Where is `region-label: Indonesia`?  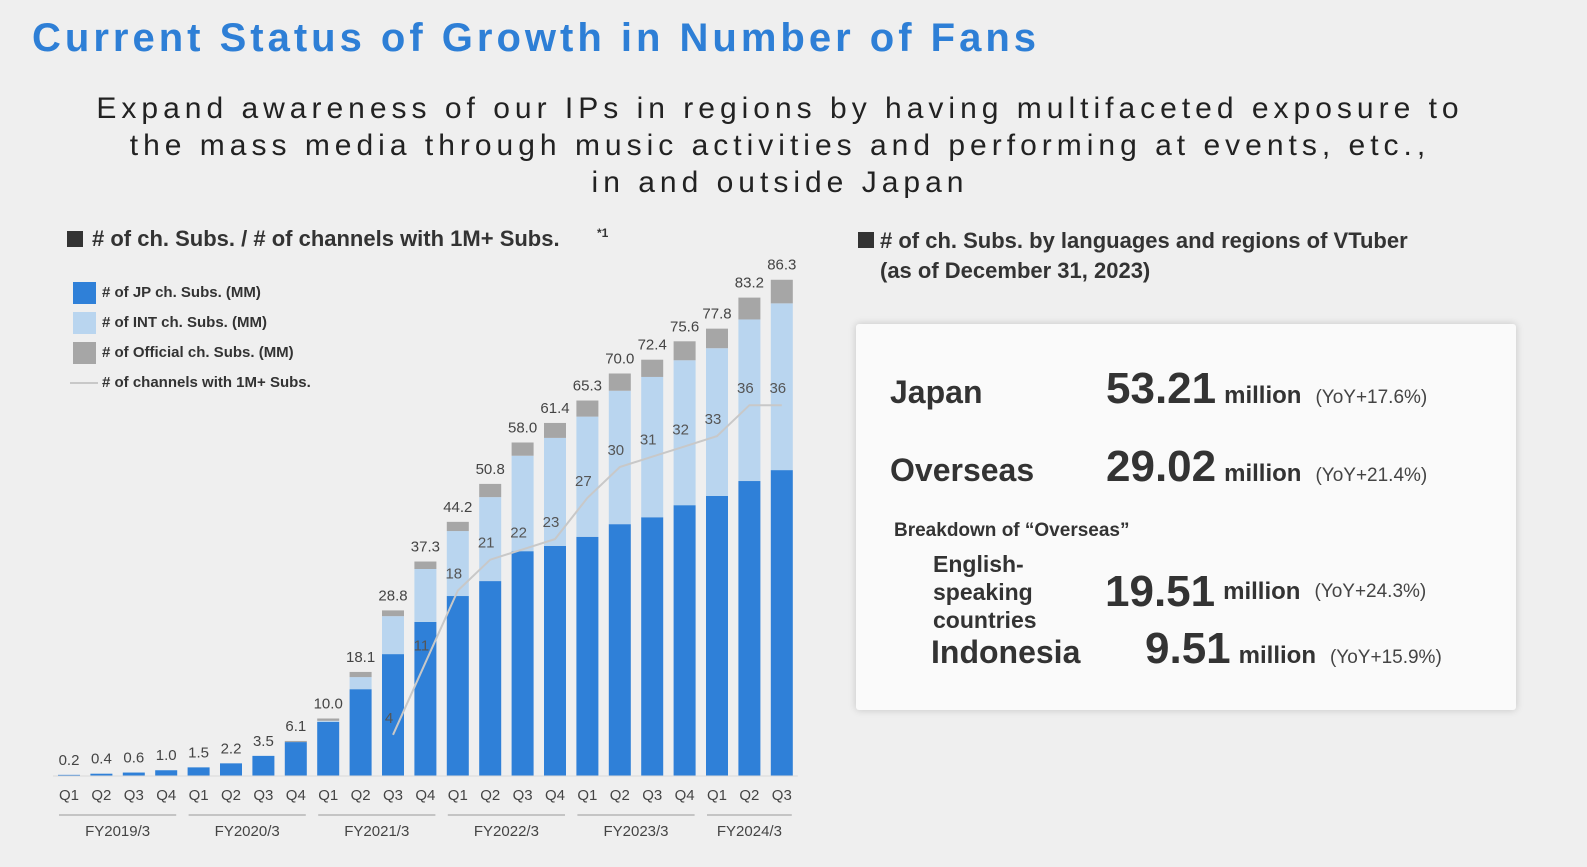
region-label: Indonesia is located at coordinates (1006, 652).